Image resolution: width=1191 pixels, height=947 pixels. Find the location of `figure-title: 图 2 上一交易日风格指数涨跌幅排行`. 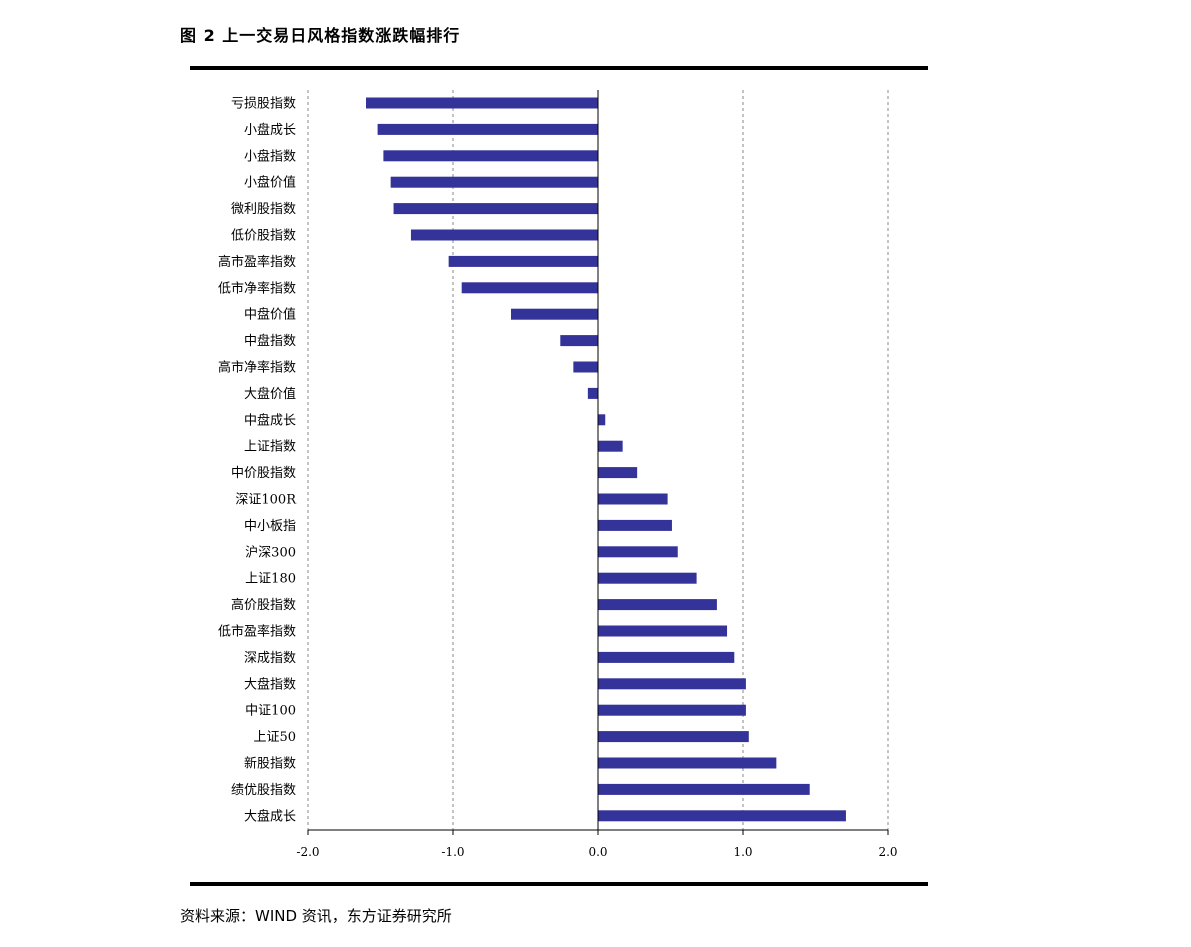

figure-title: 图 2 上一交易日风格指数涨跌幅排行 is located at coordinates (320, 35).